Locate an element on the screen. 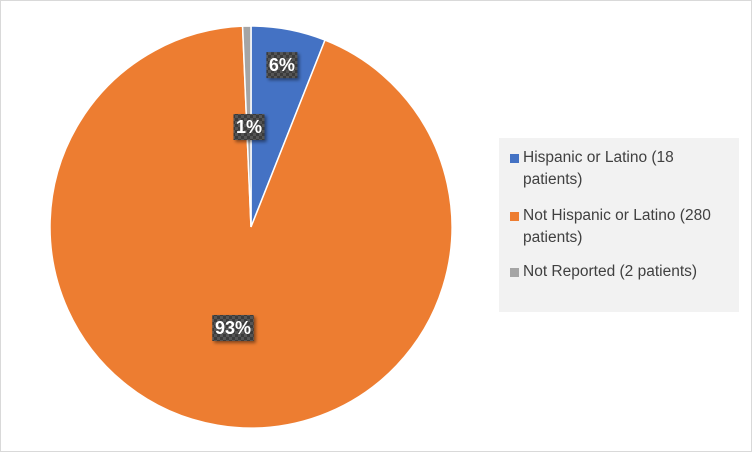 This screenshot has height=453, width=752. legend-swatch-not-hispanic is located at coordinates (514, 216).